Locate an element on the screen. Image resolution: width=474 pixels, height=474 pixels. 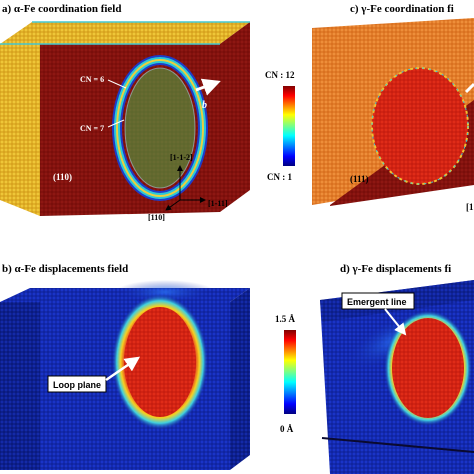
axis-right-label: [1-11] is located at coordinates (218, 203).